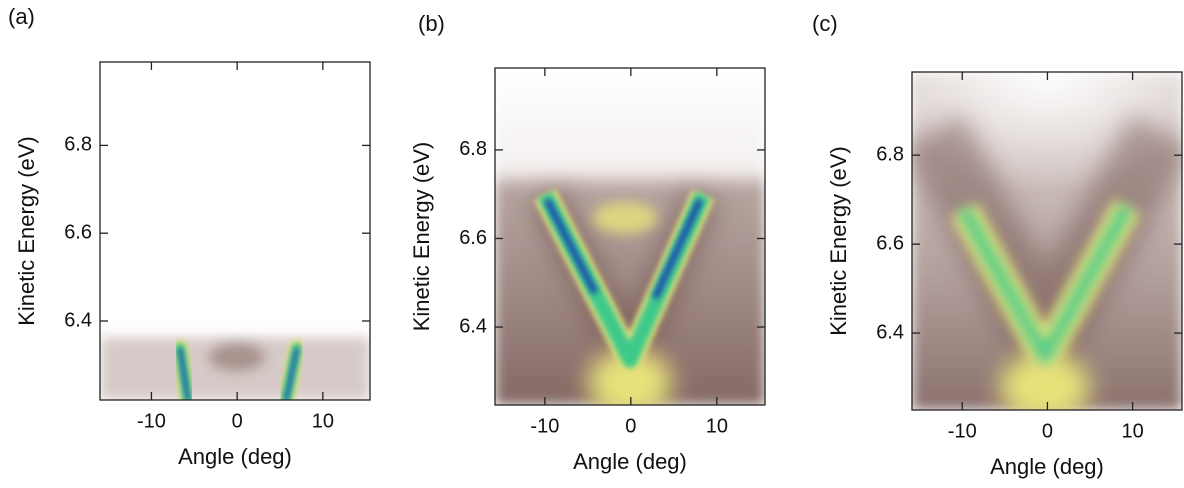 The image size is (1184, 488). Describe the element at coordinates (825, 23) in the screenshot. I see `panel-label: (c)` at that location.